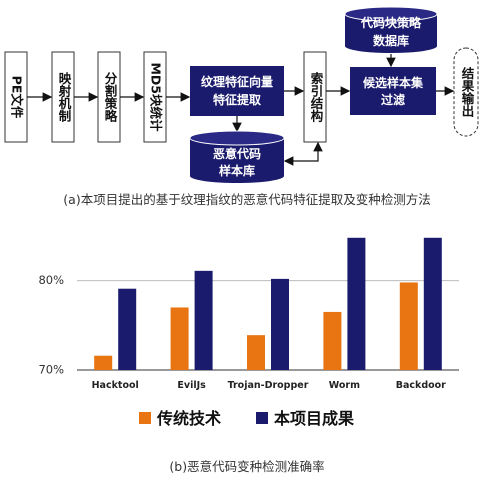 The height and width of the screenshot is (484, 495). What do you see at coordinates (203, 320) in the screenshot?
I see `bar-project-eviljs` at bounding box center [203, 320].